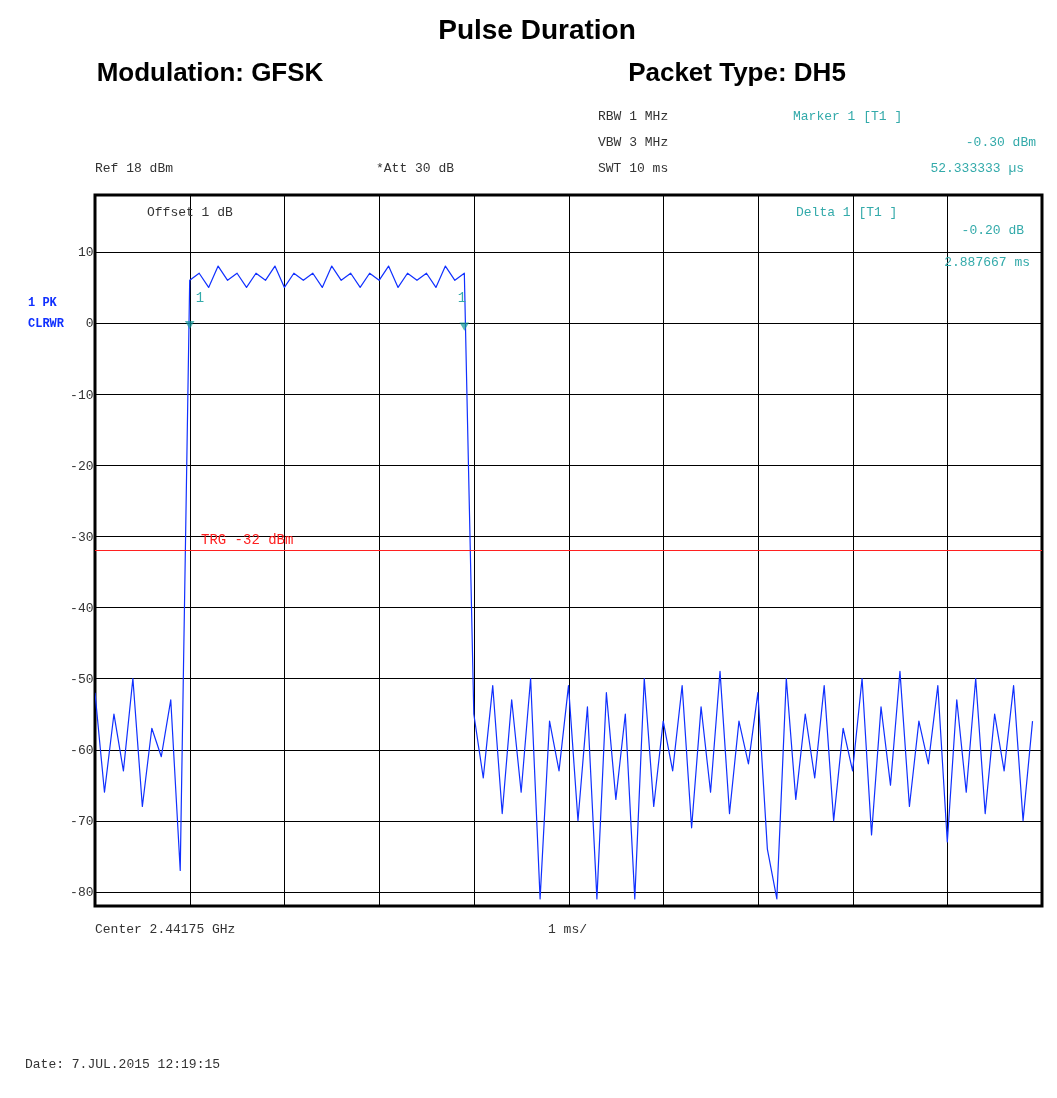 The image size is (1057, 1098). I want to click on text: VBW 3 MHz, so click(633, 142).